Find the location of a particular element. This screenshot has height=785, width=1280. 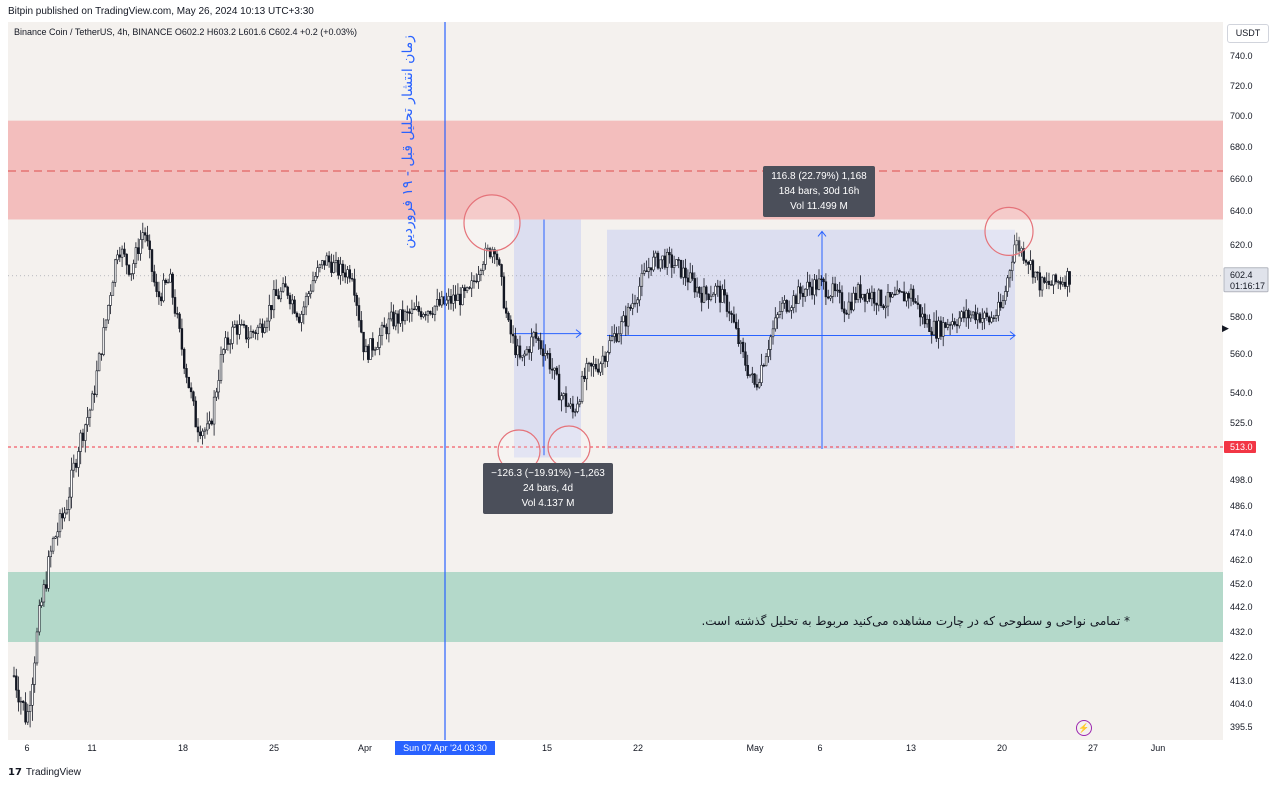

y-tick-label: 452.0 is located at coordinates (1241, 584).